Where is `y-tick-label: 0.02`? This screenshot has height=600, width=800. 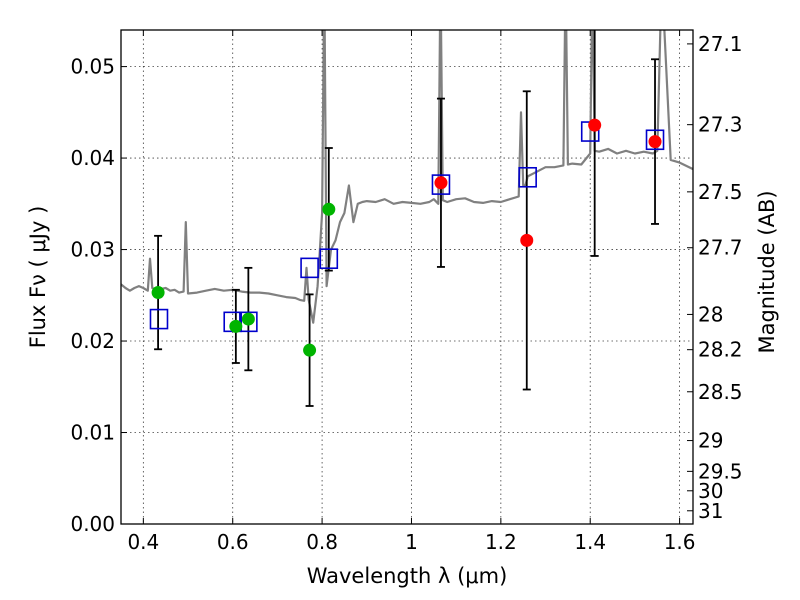 y-tick-label: 0.02 is located at coordinates (92, 341).